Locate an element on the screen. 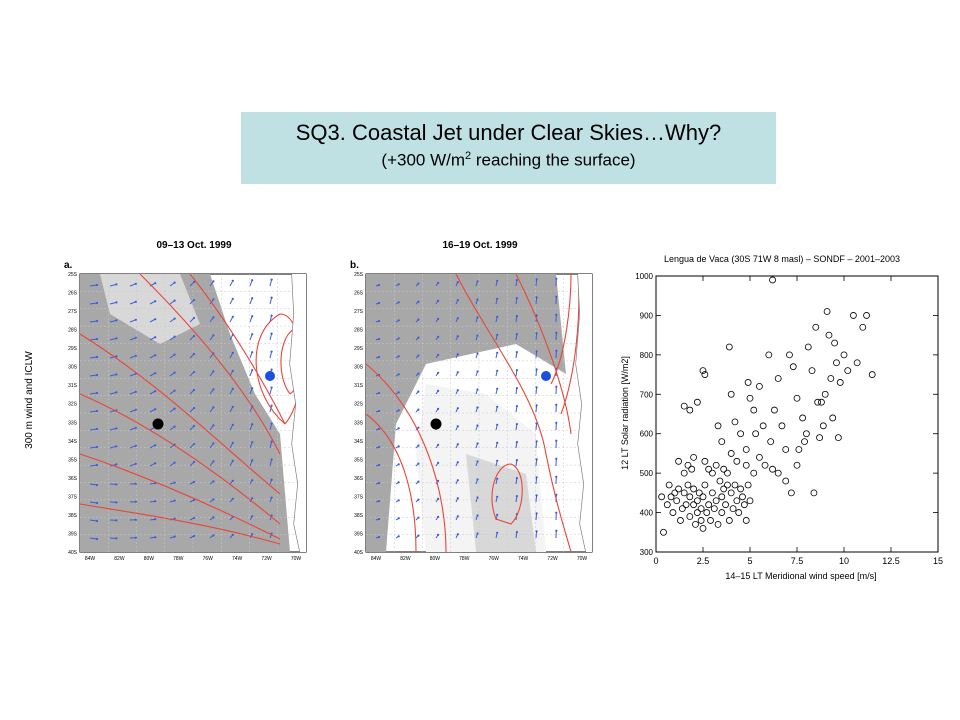 The image size is (960, 720). lat-tick-label: 27S is located at coordinates (73, 312).